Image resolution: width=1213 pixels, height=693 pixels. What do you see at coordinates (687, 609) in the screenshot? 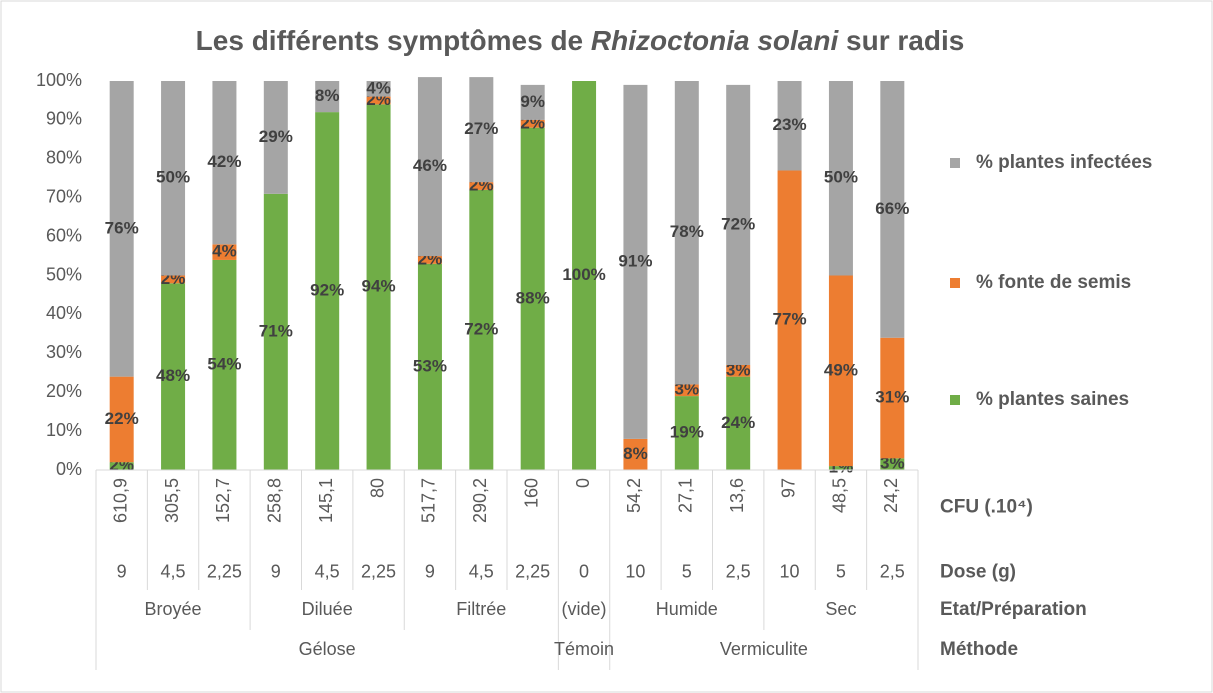
I see `category-label: Humide` at bounding box center [687, 609].